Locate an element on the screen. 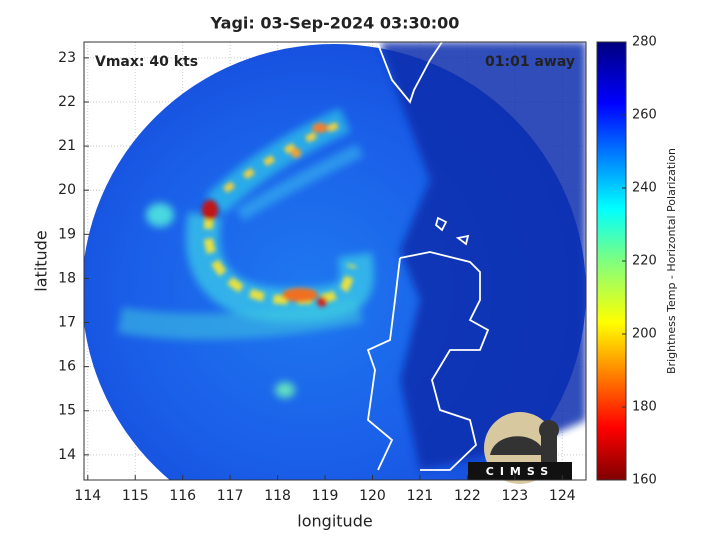 This screenshot has height=540, width=720. logo-text: CIMSS is located at coordinates (520, 471).